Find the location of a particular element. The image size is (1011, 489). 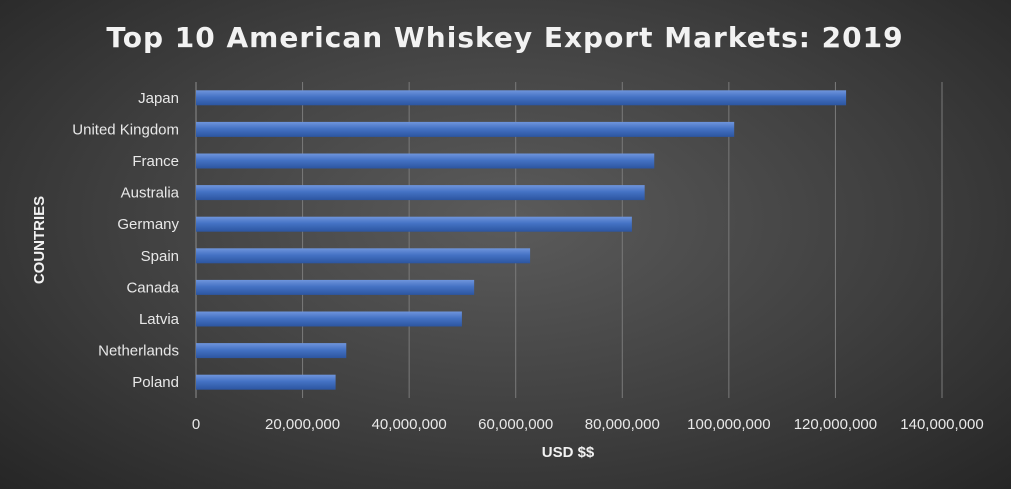

x-tick-label: 80,000,000 is located at coordinates (622, 424).